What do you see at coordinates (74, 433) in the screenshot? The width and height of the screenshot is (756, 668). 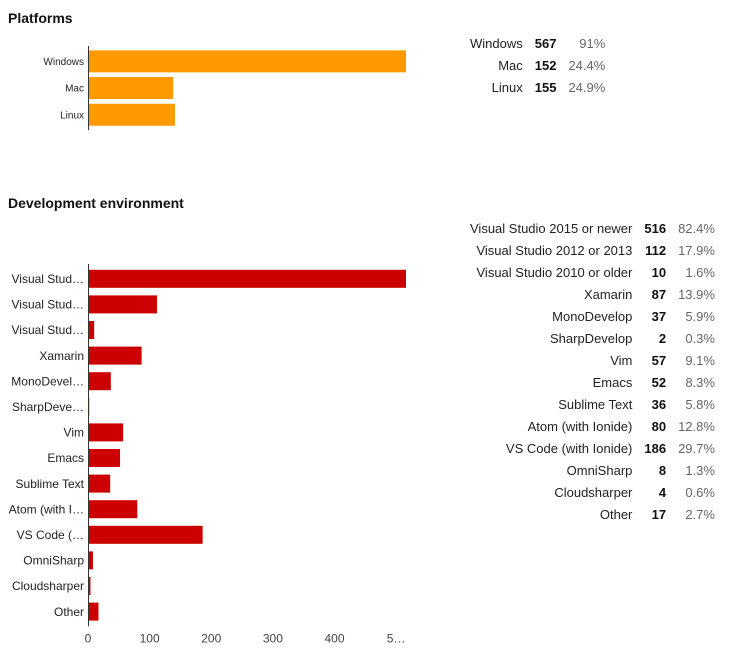 I see `devenv-category-label: Vim` at bounding box center [74, 433].